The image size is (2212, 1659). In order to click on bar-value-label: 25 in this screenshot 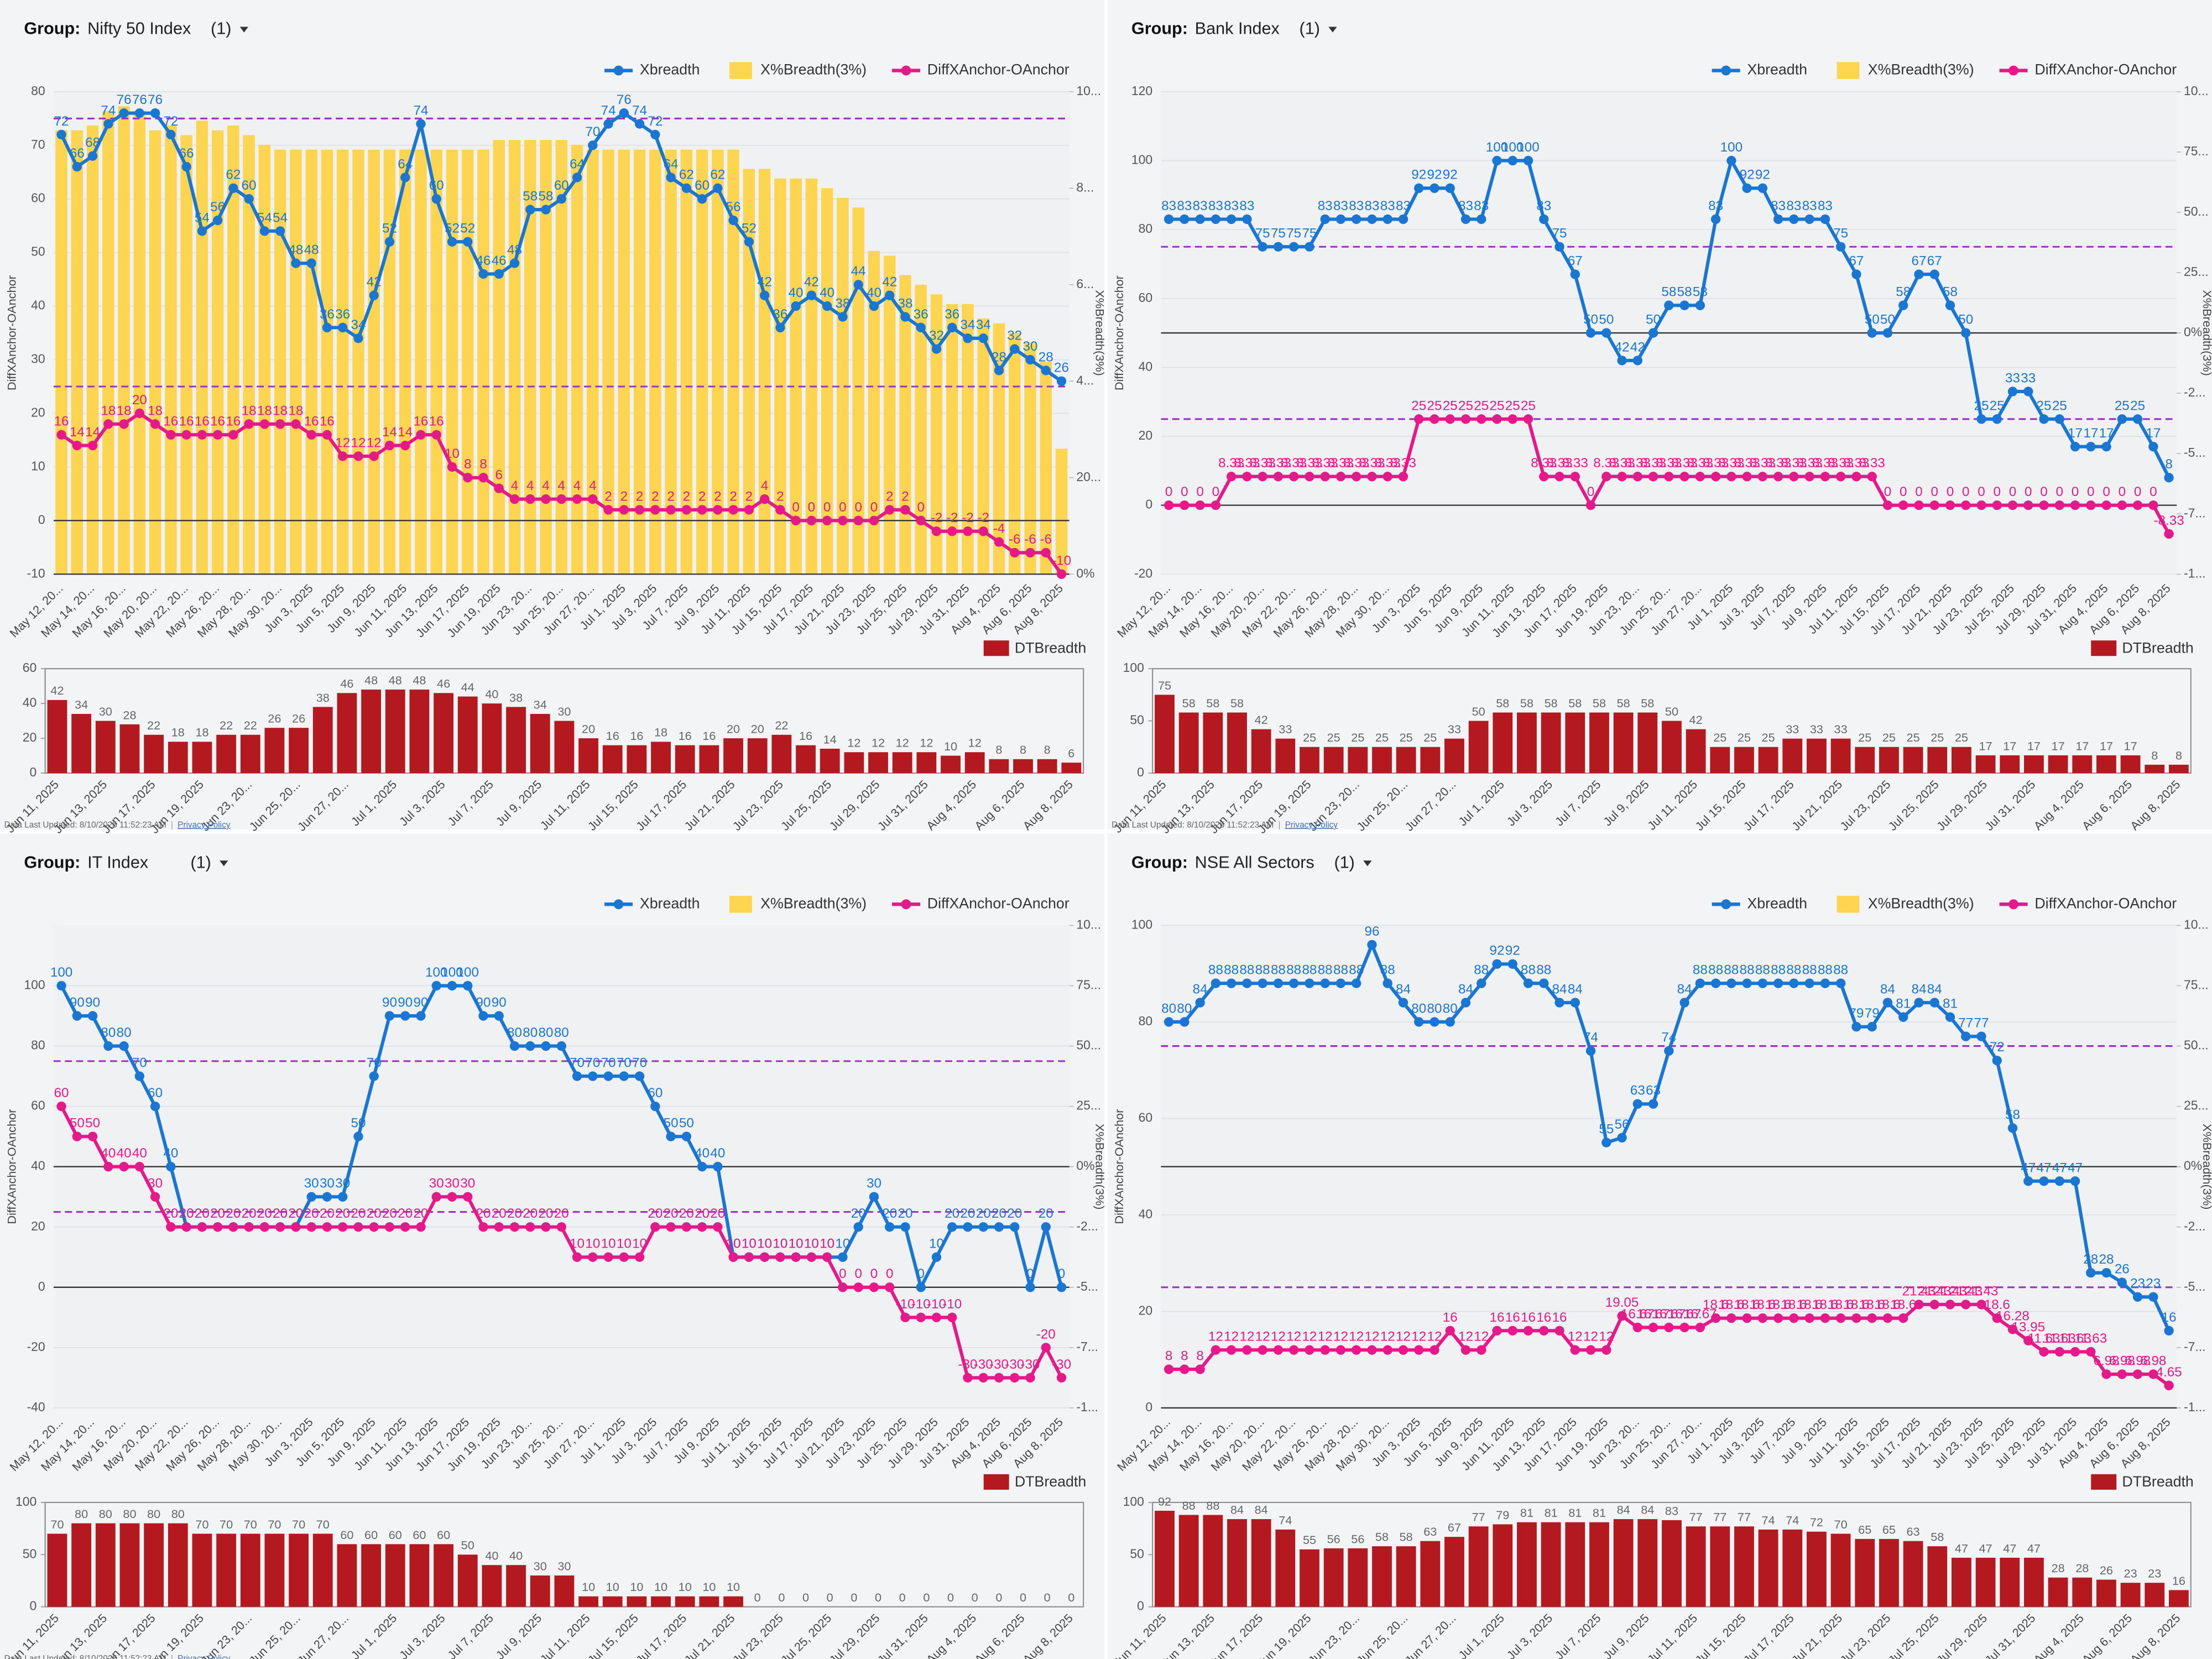, I will do `click(1430, 737)`.